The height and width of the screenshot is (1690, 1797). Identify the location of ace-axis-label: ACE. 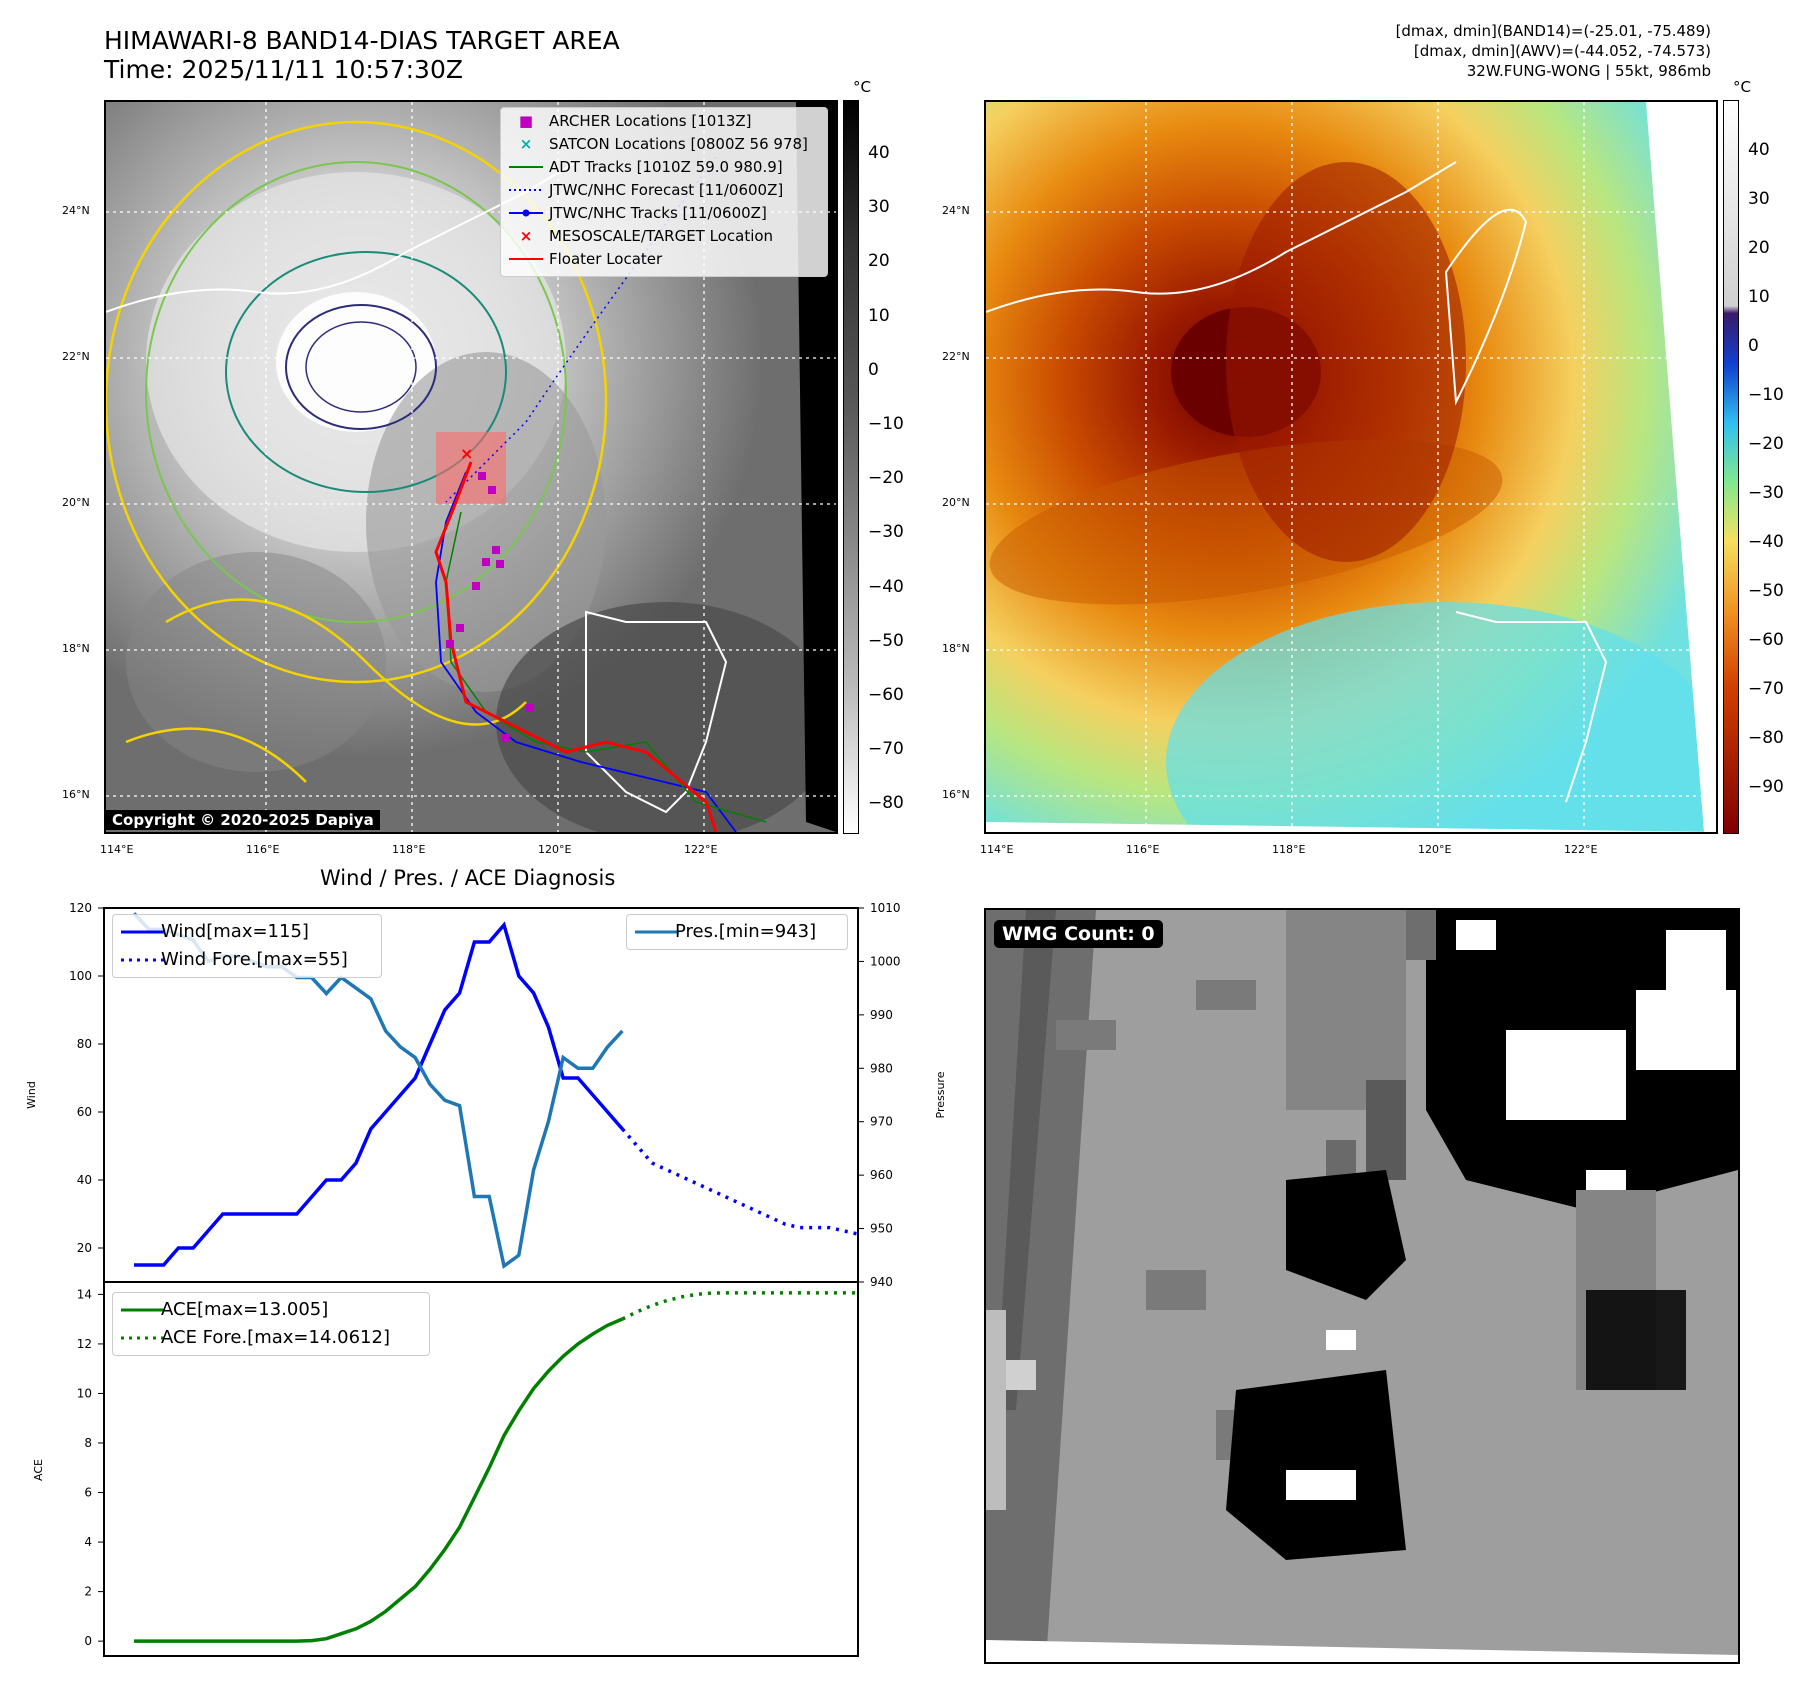
(38, 1470).